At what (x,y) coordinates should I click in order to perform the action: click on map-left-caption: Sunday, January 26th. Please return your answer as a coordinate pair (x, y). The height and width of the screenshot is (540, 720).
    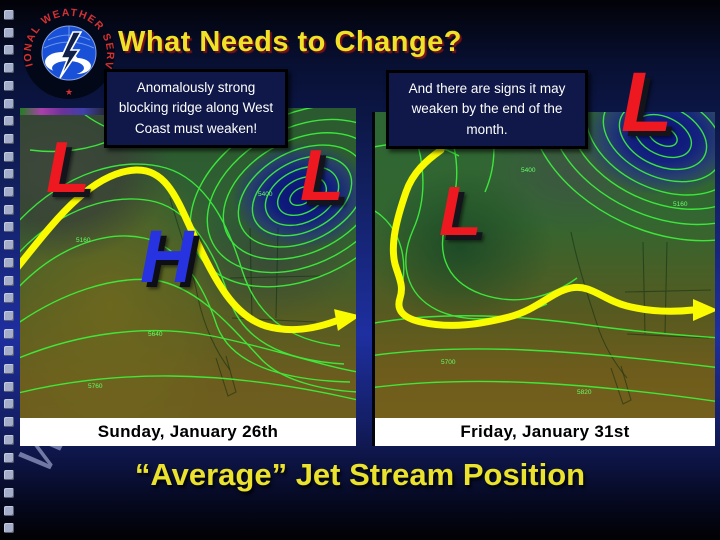
    Looking at the image, I should click on (188, 432).